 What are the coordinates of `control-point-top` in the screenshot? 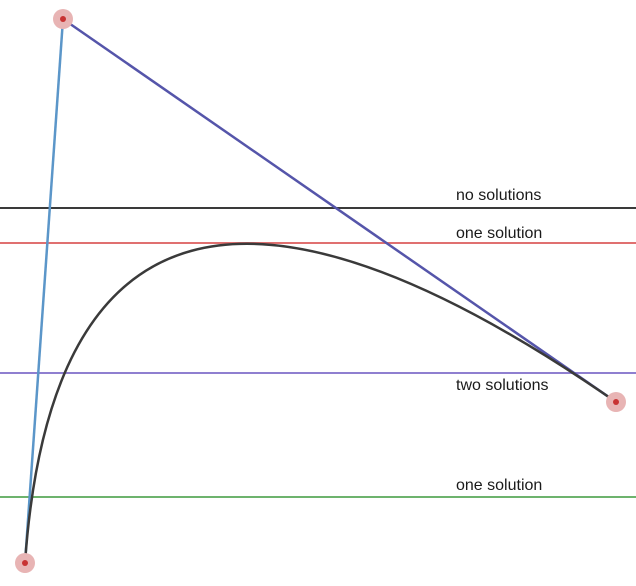 It's located at (63, 19).